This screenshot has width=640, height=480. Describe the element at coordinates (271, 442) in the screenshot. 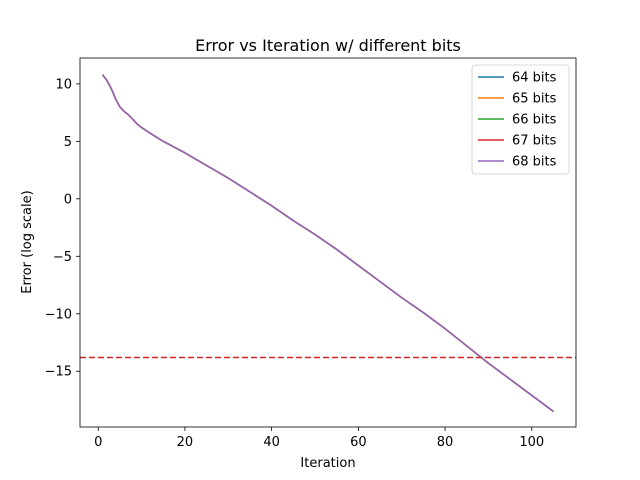

I see `x-tick-label: 40` at that location.